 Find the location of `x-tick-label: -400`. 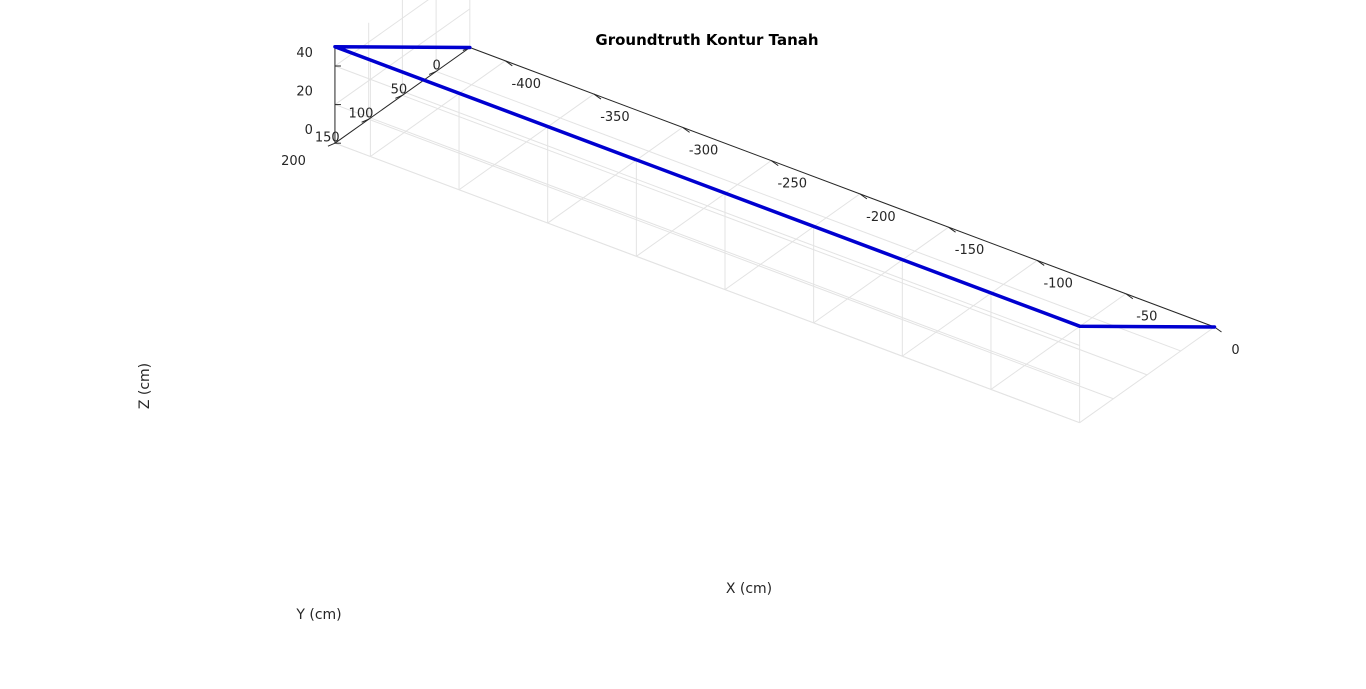

x-tick-label: -400 is located at coordinates (527, 84).